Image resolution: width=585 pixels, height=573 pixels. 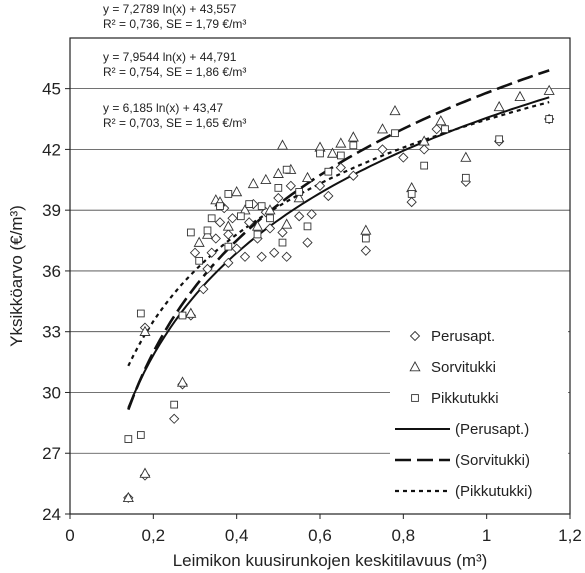 I want to click on equation-pikkutukki-formula: y = 6,185 ln(x) + 43,47, so click(x=163, y=108).